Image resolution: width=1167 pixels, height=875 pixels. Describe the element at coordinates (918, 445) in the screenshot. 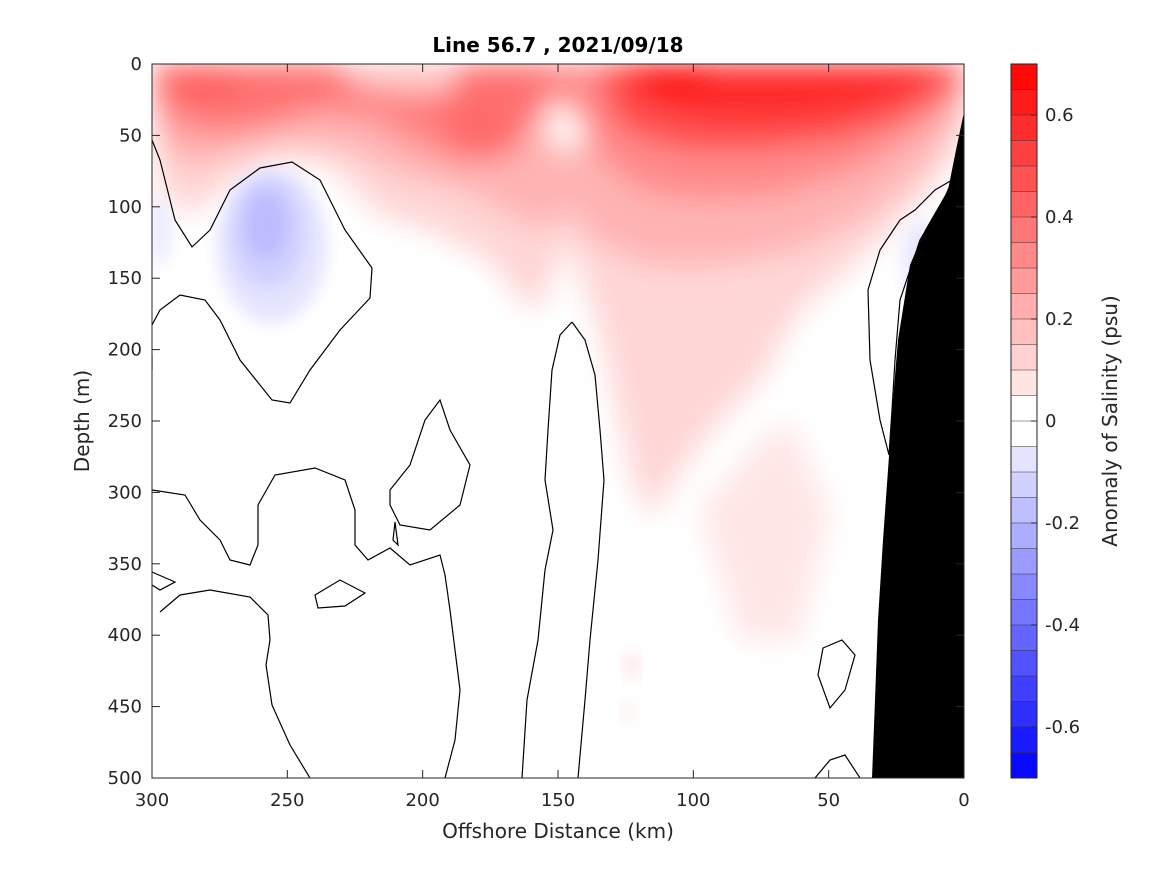

I see `bathymetry-mask` at that location.